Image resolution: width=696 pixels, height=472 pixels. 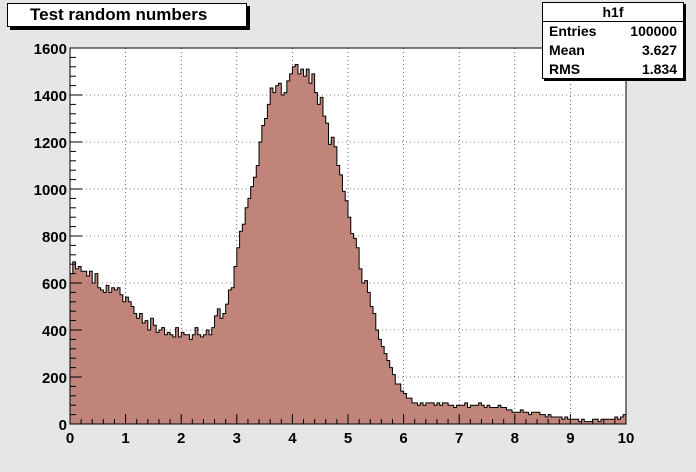 What do you see at coordinates (50, 96) in the screenshot?
I see `y-tick-label: 1400` at bounding box center [50, 96].